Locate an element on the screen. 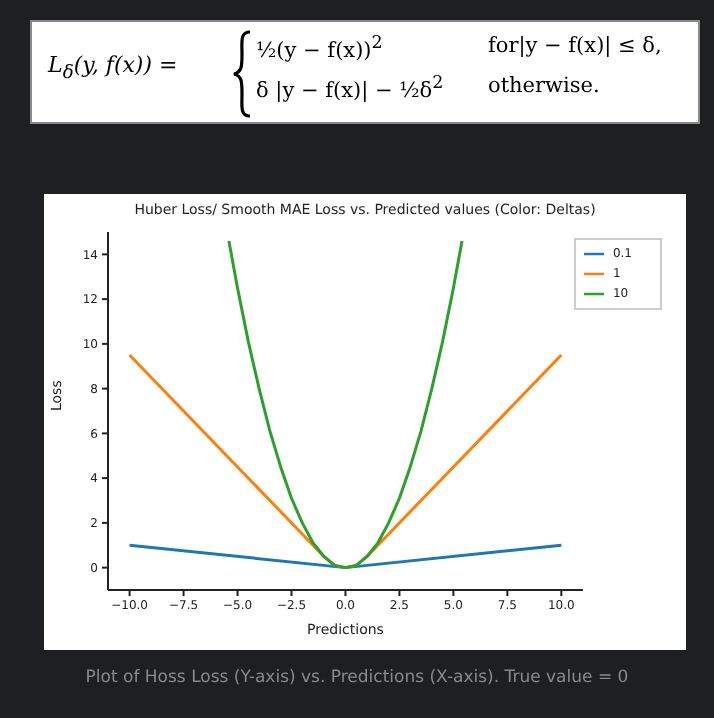 The width and height of the screenshot is (714, 718). text: for|y − f(x)| ≤ δ, is located at coordinates (575, 46).